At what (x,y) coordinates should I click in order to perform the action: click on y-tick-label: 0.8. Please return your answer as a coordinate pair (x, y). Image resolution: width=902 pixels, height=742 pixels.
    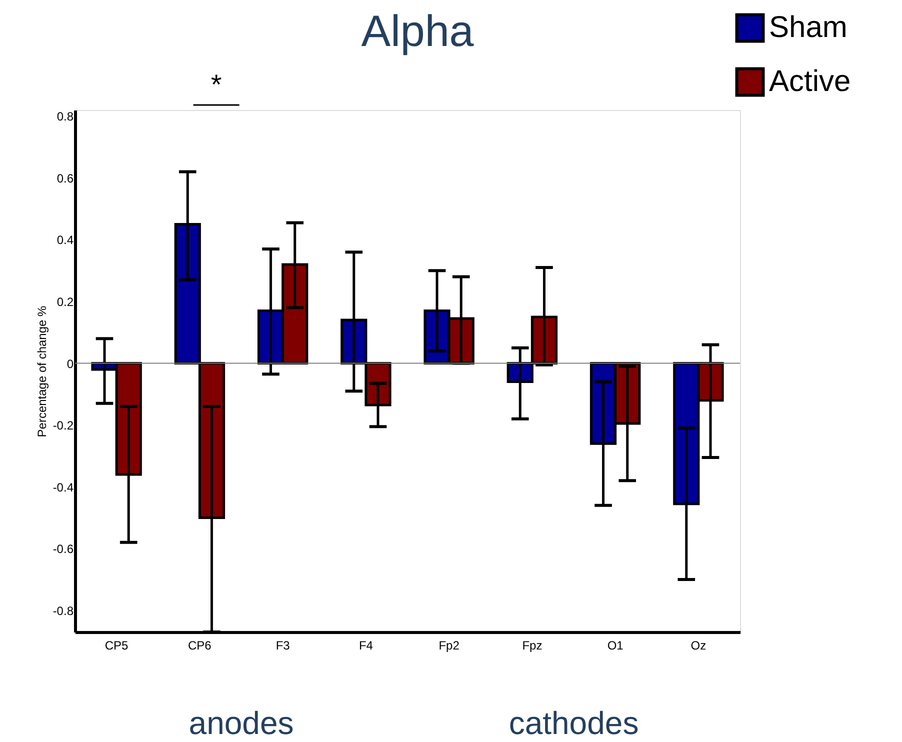
    Looking at the image, I should click on (65, 117).